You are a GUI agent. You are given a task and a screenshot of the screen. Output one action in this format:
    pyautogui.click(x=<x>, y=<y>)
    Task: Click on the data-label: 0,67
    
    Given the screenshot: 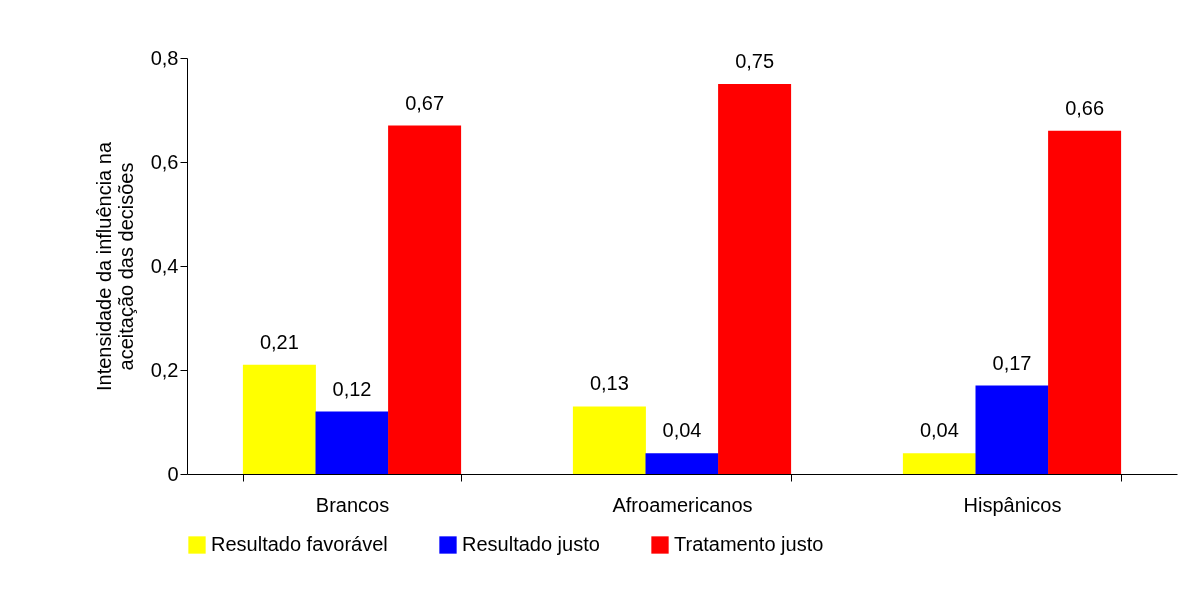 What is the action you would take?
    pyautogui.click(x=425, y=102)
    